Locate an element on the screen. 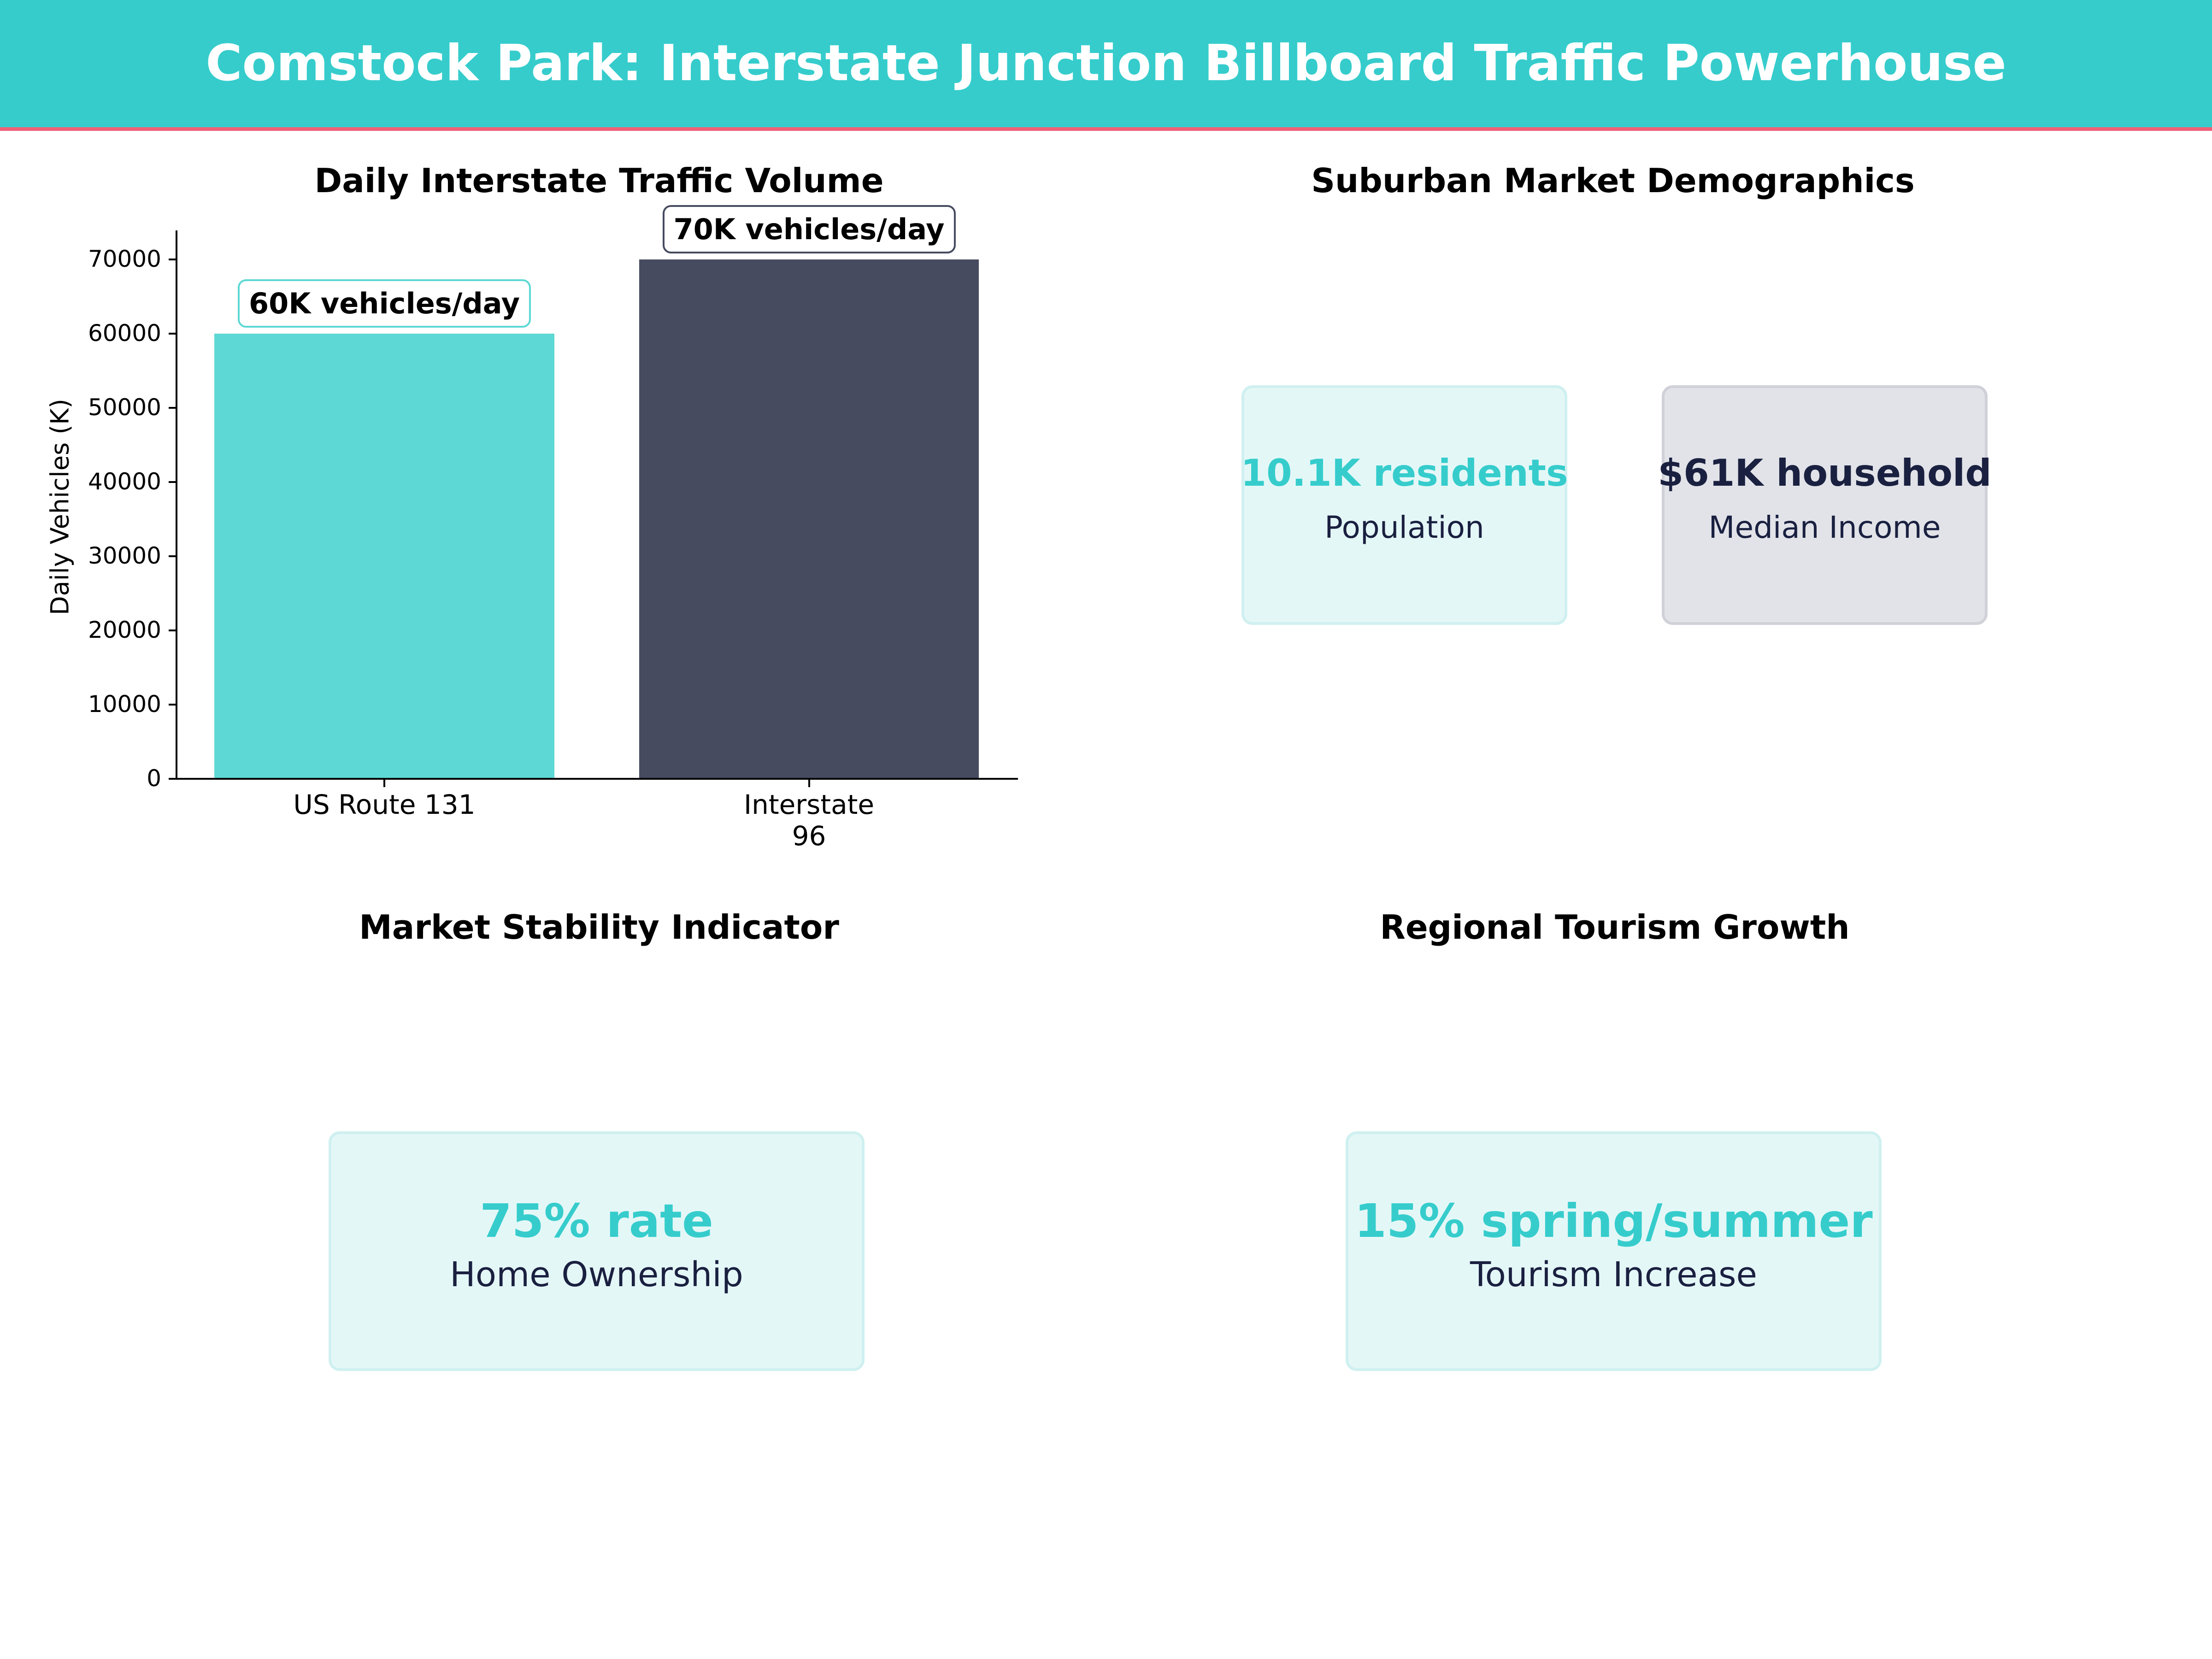 Image resolution: width=2212 pixels, height=1659 pixels. y-axis-label: Daily Vehicles (K) is located at coordinates (60, 507).